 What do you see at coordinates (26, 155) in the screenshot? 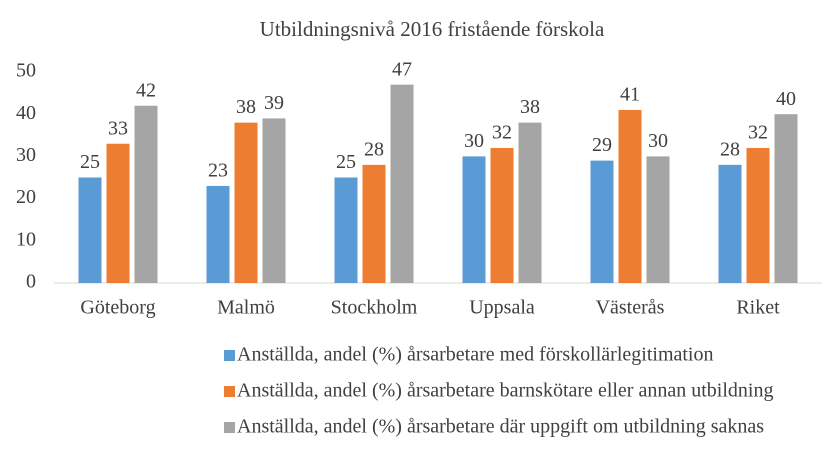
I see `y-tick-label: 30` at bounding box center [26, 155].